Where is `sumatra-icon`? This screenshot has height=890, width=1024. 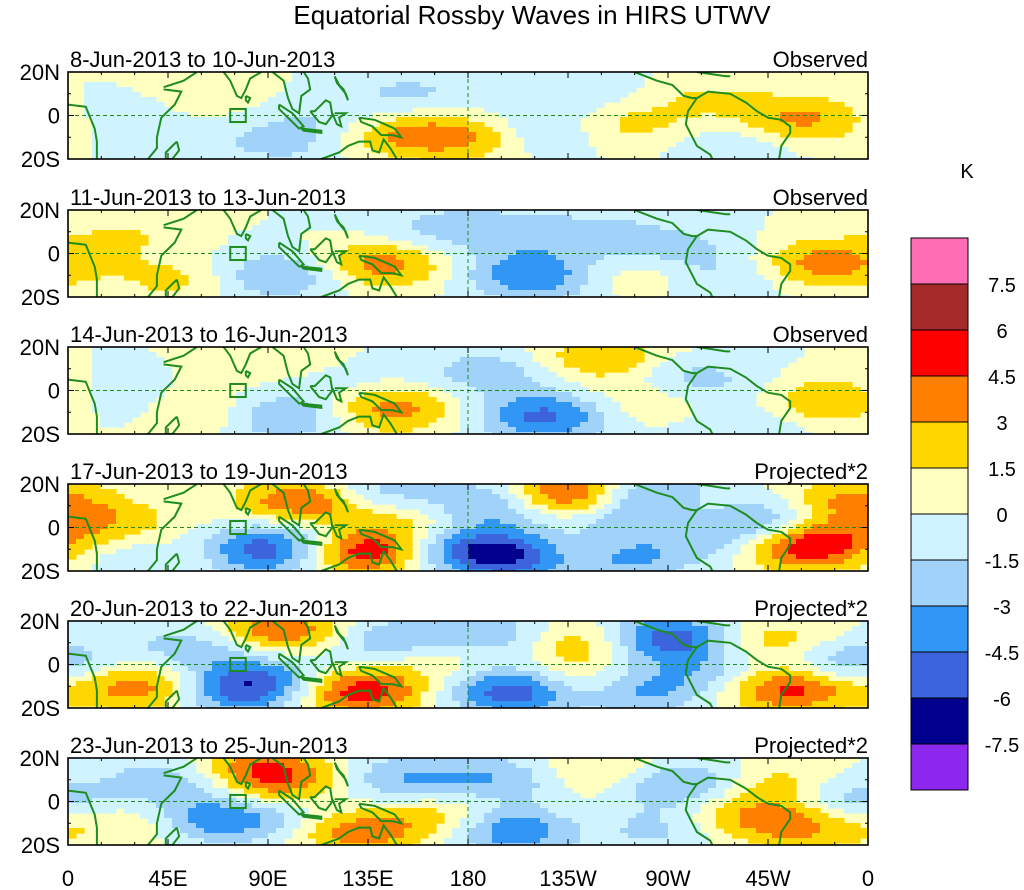 sumatra-icon is located at coordinates (292, 116).